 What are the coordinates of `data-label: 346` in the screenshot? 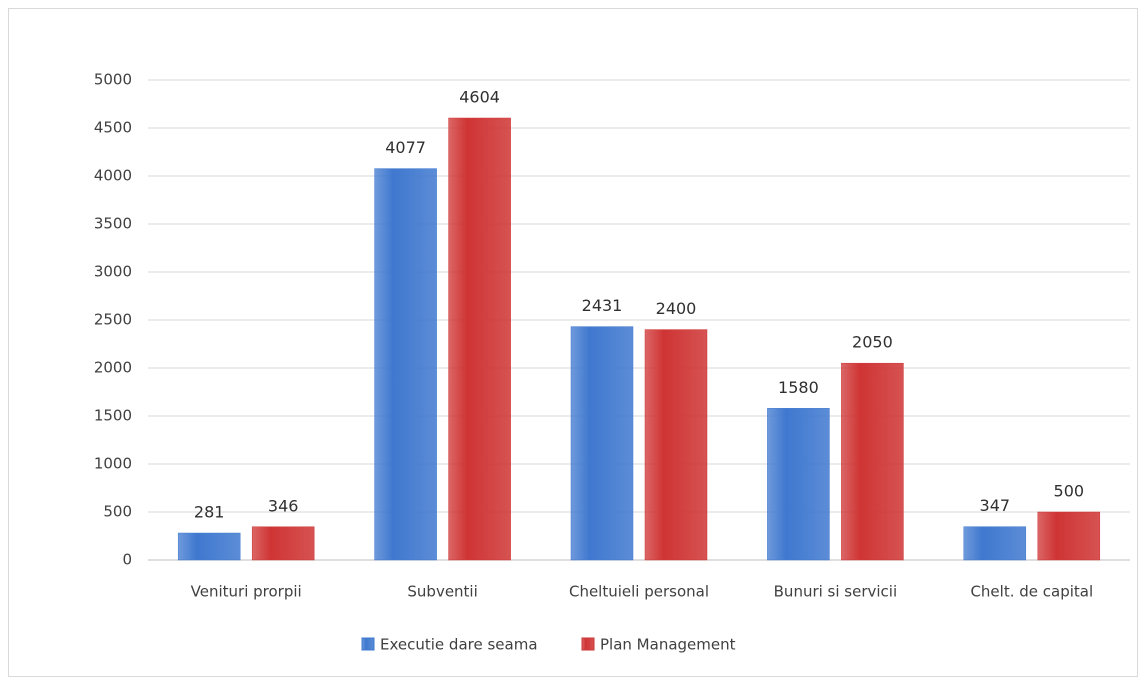 It's located at (283, 505).